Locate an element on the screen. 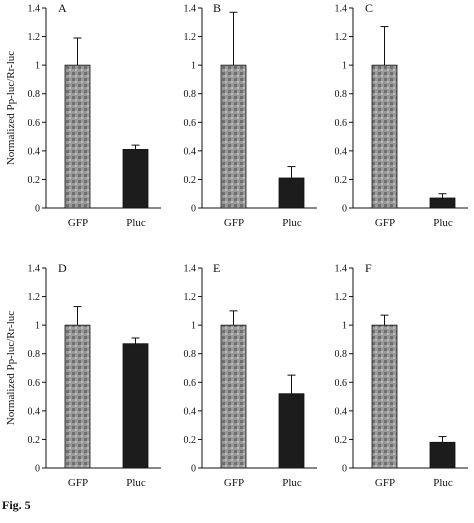 This screenshot has height=523, width=474. panel-c: 0 0.2 0.4 0.6 0.8 1 1.2 1.4 C GFP Pluc is located at coordinates (401, 115).